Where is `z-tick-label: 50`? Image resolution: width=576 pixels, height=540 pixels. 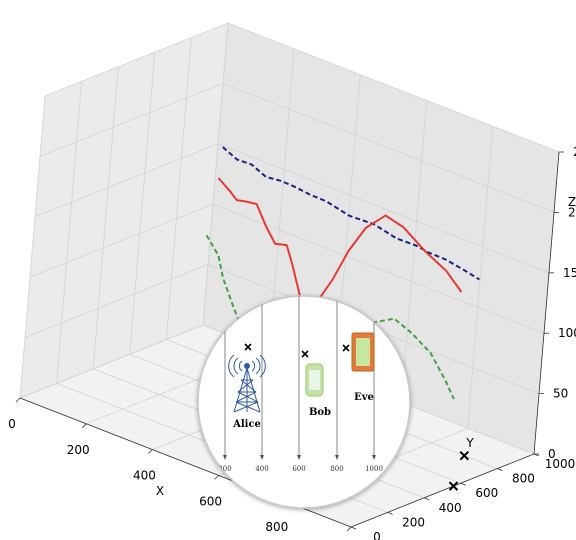 z-tick-label: 50 is located at coordinates (560, 394).